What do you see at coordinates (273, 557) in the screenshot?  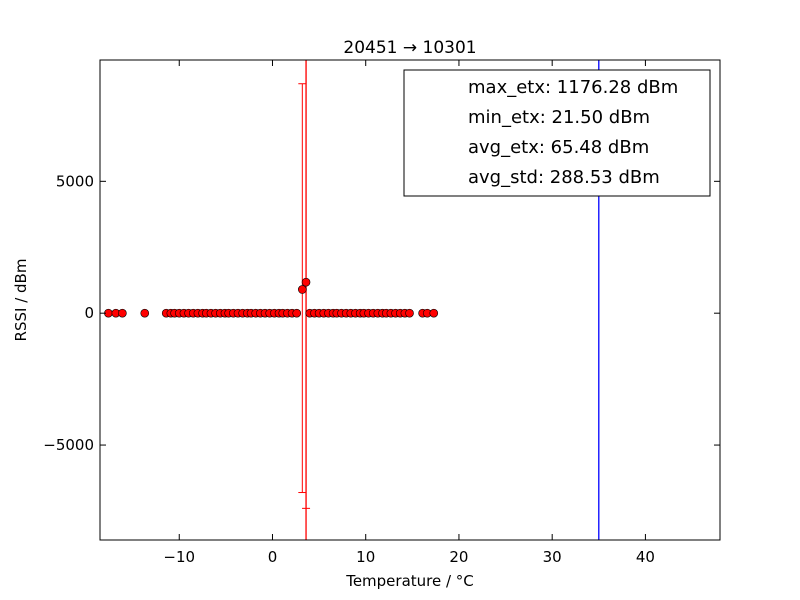 I see `x-tick-label: 0` at bounding box center [273, 557].